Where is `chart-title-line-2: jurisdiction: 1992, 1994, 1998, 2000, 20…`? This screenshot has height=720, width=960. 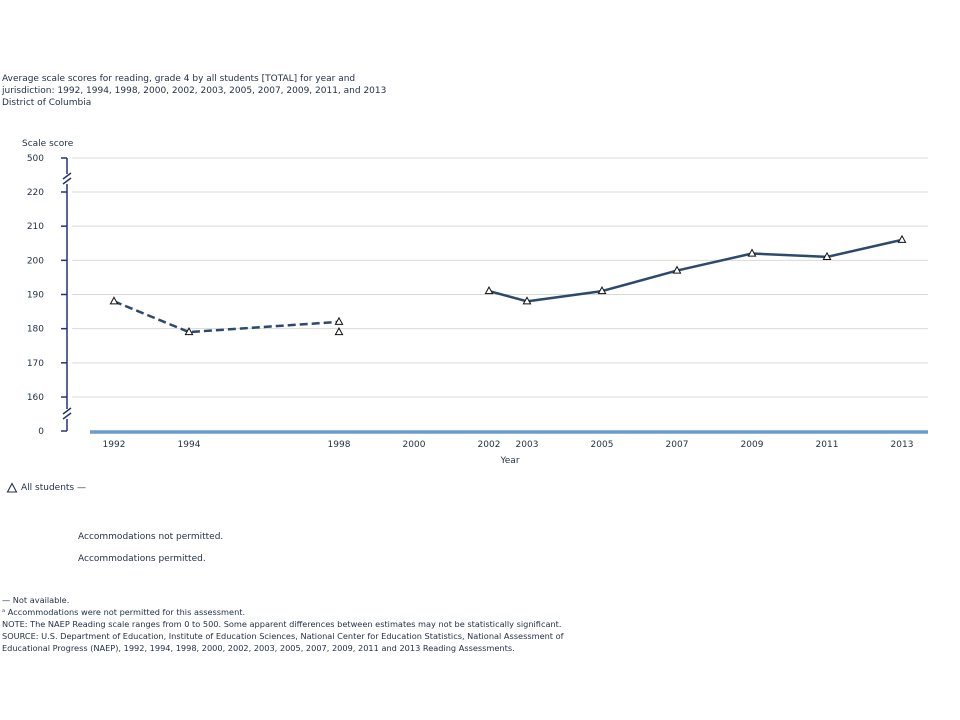 chart-title-line-2: jurisdiction: 1992, 1994, 1998, 2000, 20… is located at coordinates (194, 91).